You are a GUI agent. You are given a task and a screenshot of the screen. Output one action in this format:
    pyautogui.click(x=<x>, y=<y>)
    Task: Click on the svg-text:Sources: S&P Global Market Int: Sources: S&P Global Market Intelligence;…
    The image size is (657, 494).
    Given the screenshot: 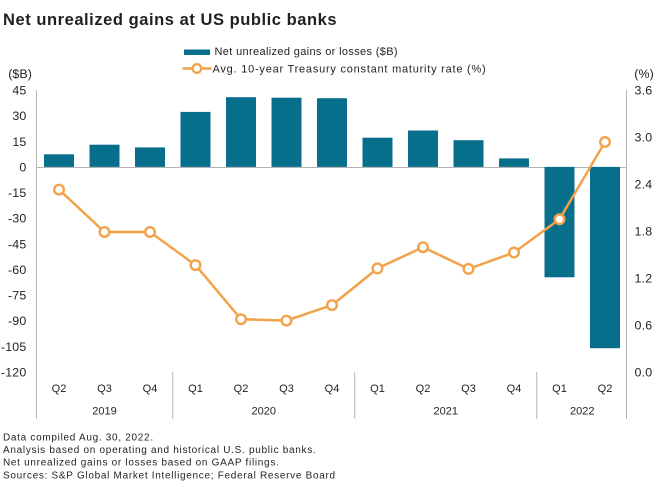 What is the action you would take?
    pyautogui.click(x=169, y=475)
    